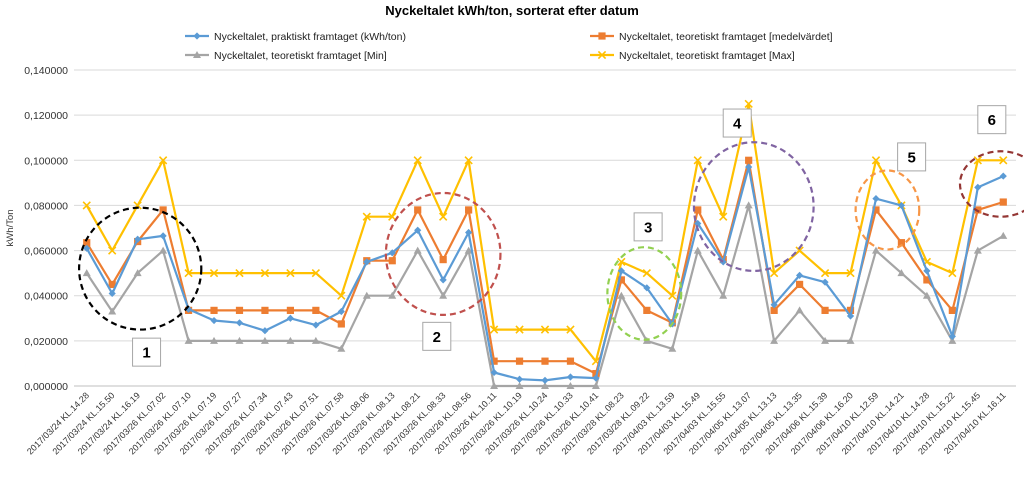  What do you see at coordinates (300, 56) in the screenshot?
I see `legend-label: Nyckeltalet, teoretiskt framtaget [Min]` at bounding box center [300, 56].